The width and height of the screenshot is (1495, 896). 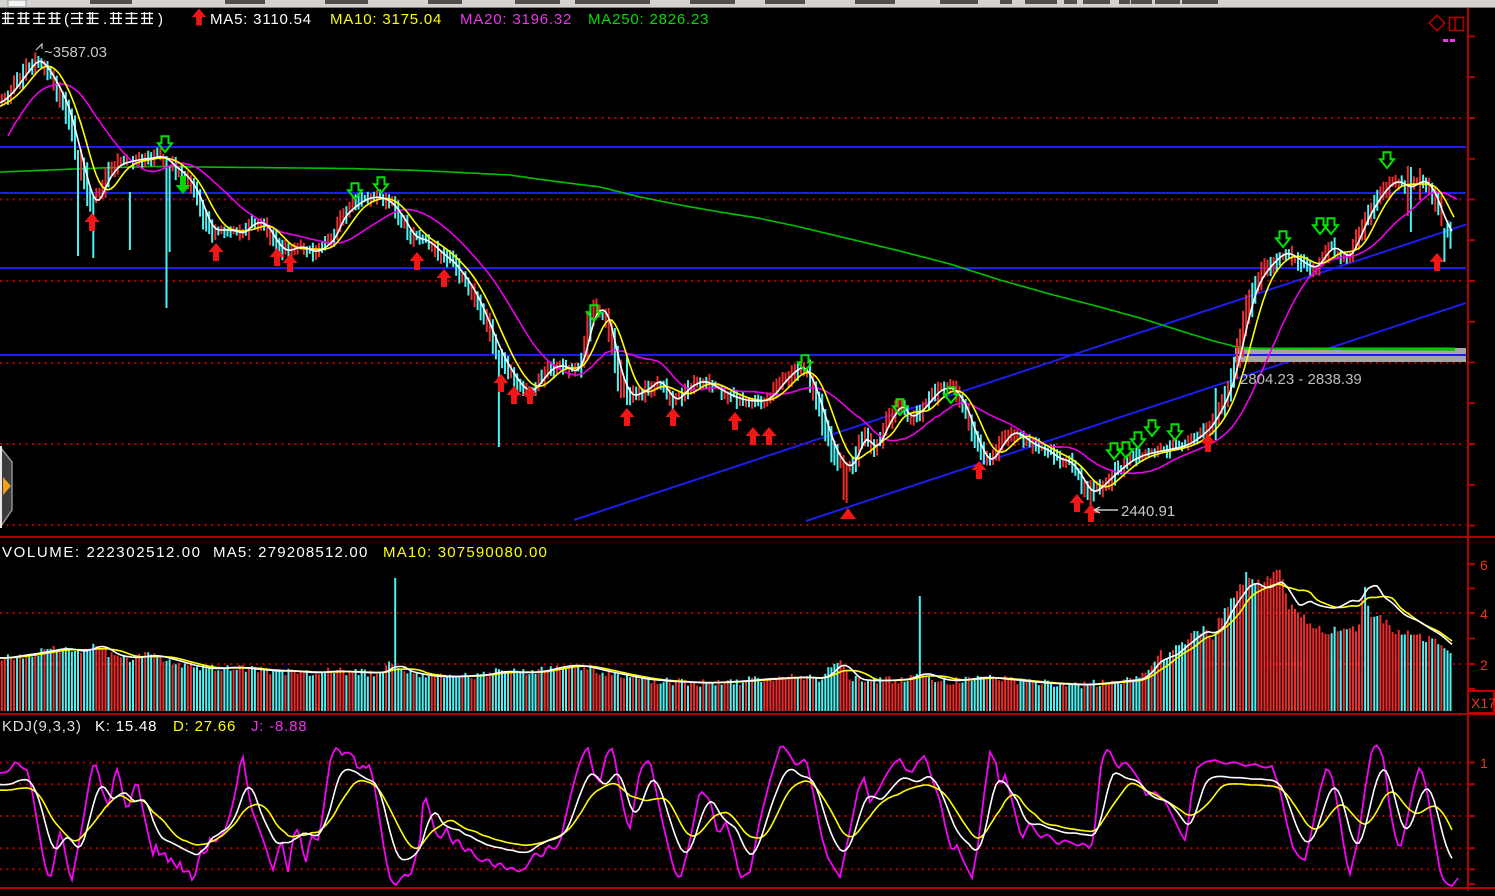 What do you see at coordinates (465, 552) in the screenshot?
I see `svg-text: MA10: 307590080.00` at bounding box center [465, 552].